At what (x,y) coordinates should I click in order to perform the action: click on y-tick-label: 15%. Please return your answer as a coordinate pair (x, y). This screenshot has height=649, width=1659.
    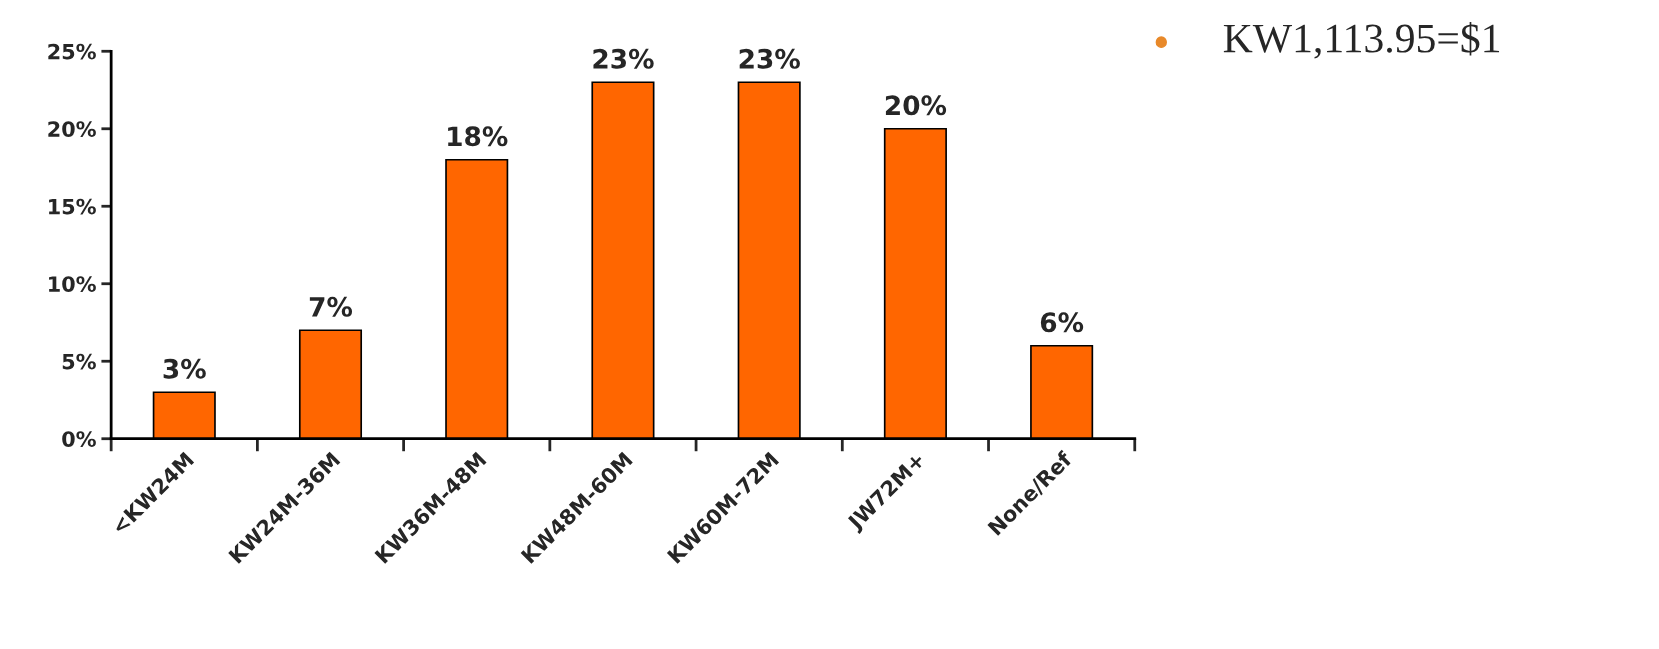
    Looking at the image, I should click on (72, 206).